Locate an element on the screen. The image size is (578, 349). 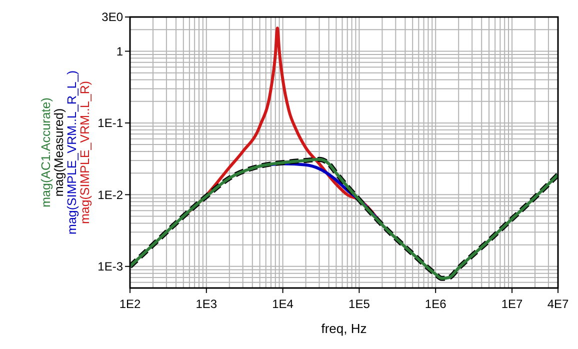
x-tick-label: 1E2 is located at coordinates (130, 304).